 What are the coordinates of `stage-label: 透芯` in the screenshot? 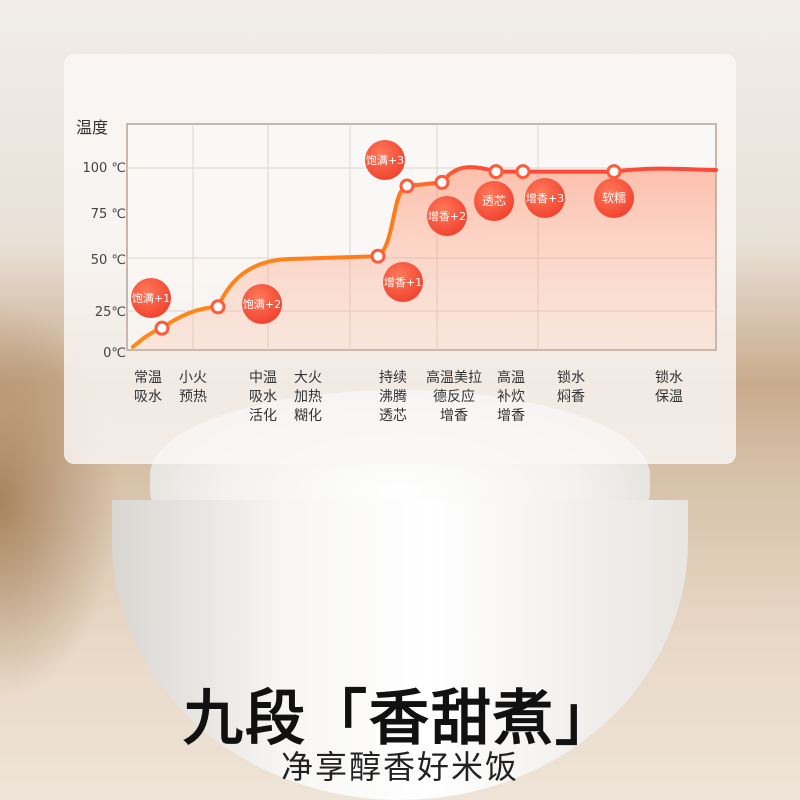 It's located at (393, 416).